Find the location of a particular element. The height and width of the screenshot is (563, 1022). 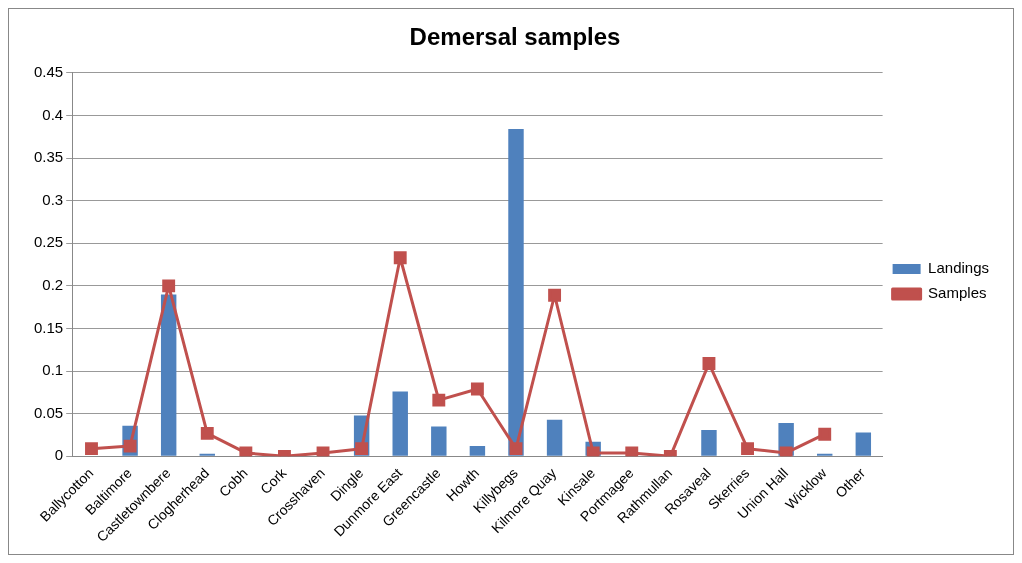

legend-label: Landings is located at coordinates (958, 268).